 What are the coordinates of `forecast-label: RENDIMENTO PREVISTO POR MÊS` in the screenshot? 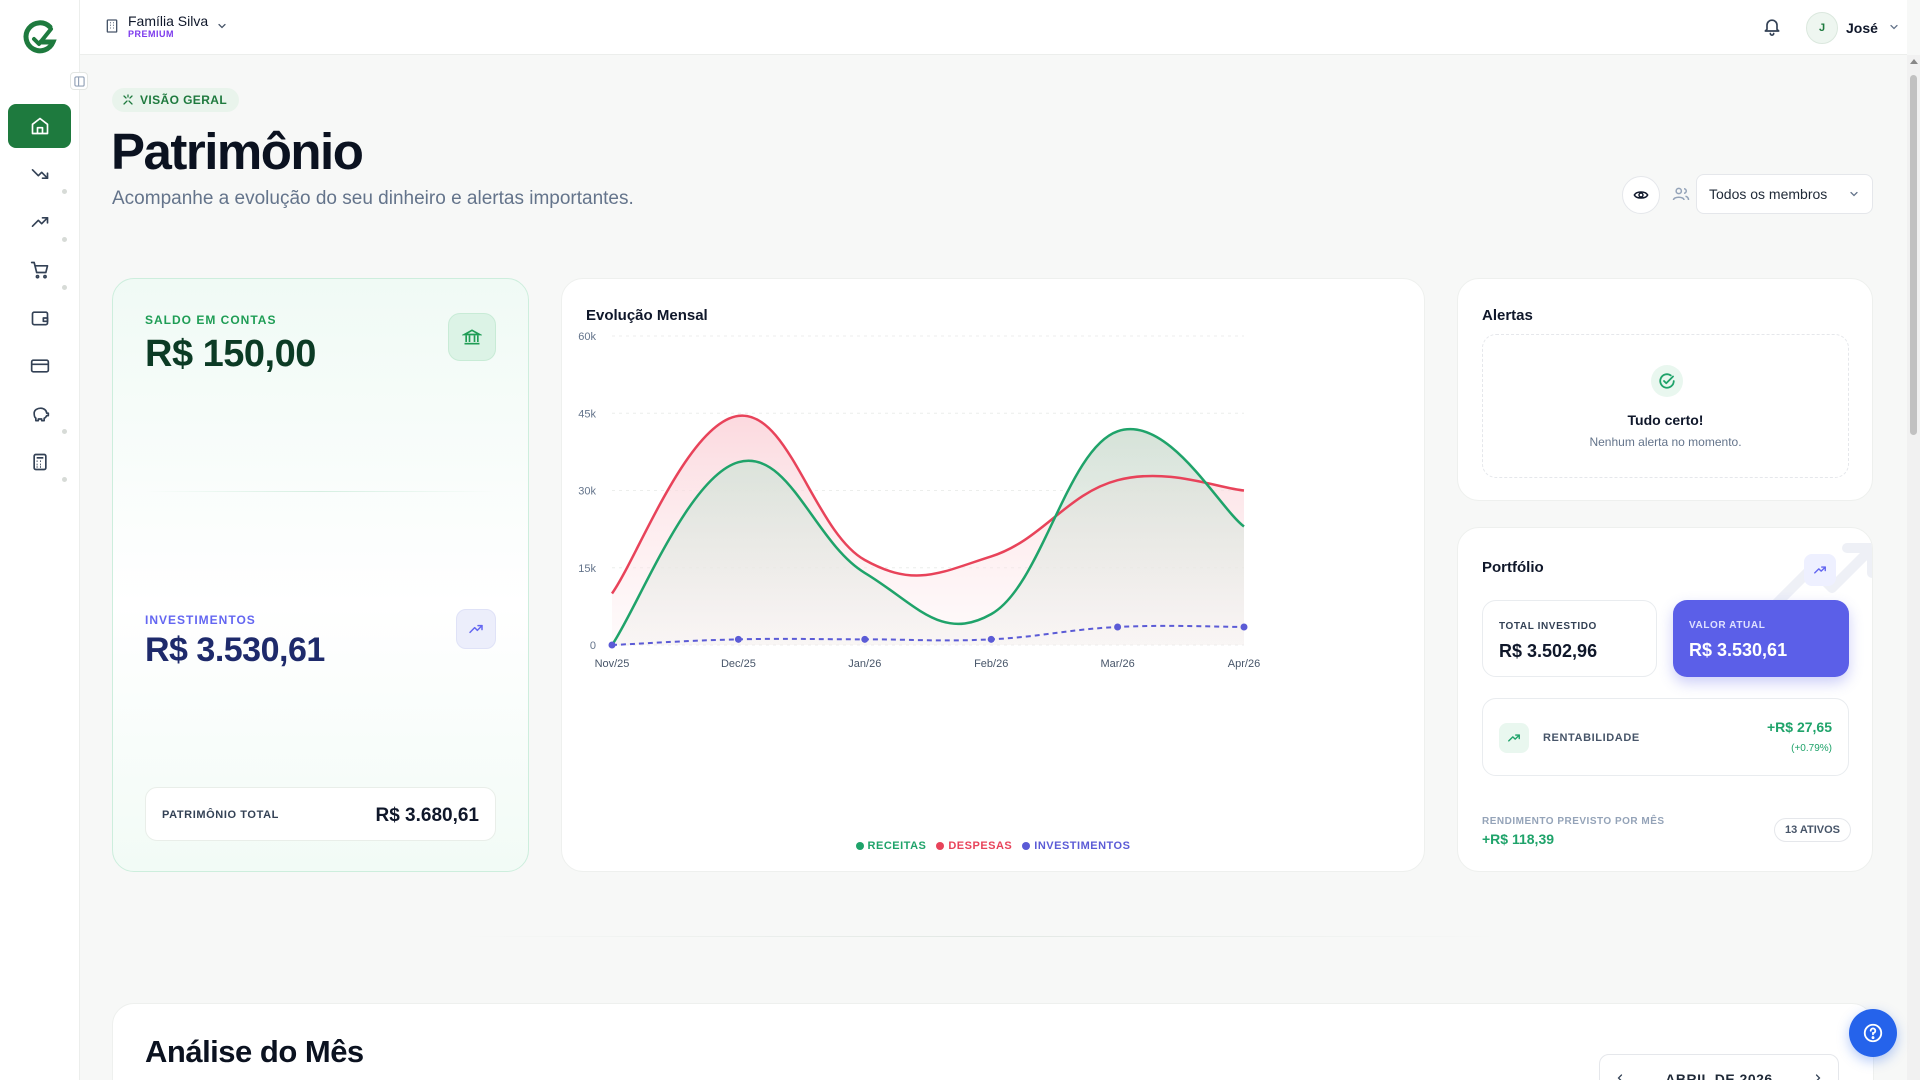 It's located at (1573, 821).